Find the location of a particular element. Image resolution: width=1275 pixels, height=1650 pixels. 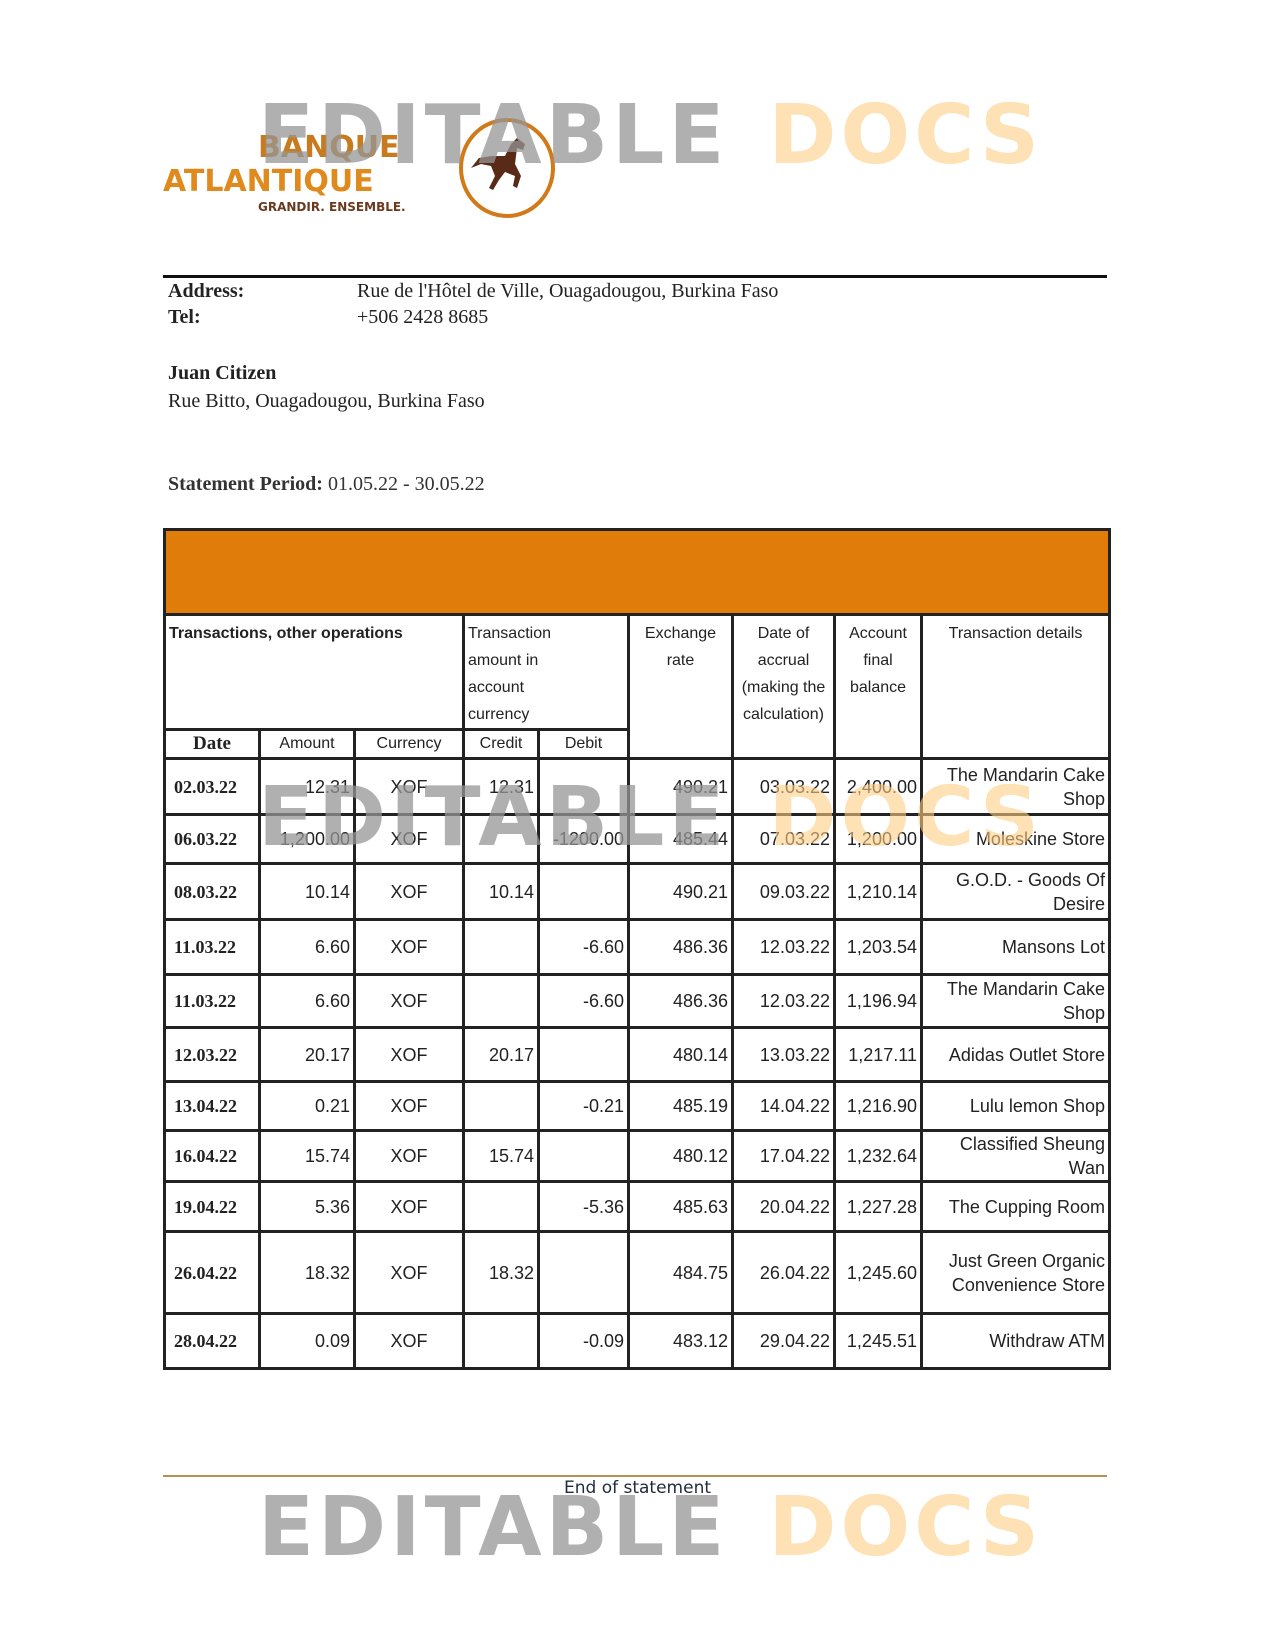

cell-accrual: 20.04.22 is located at coordinates (783, 1206).